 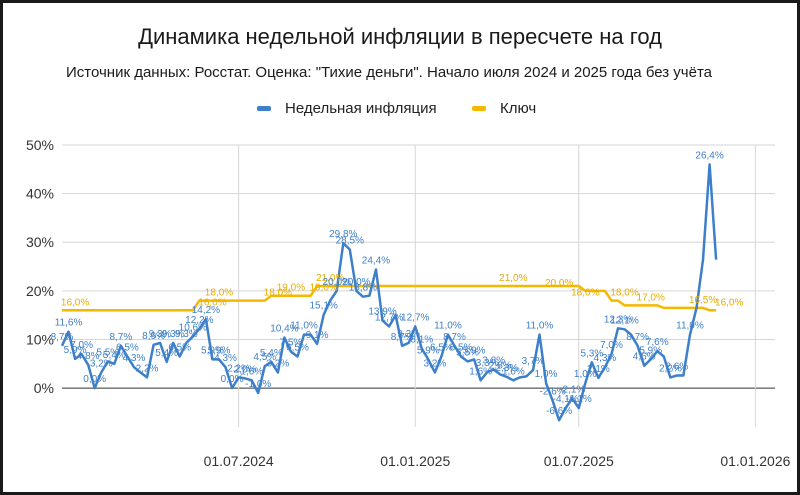 I want to click on y-tick-label: 30%, so click(x=40, y=242).